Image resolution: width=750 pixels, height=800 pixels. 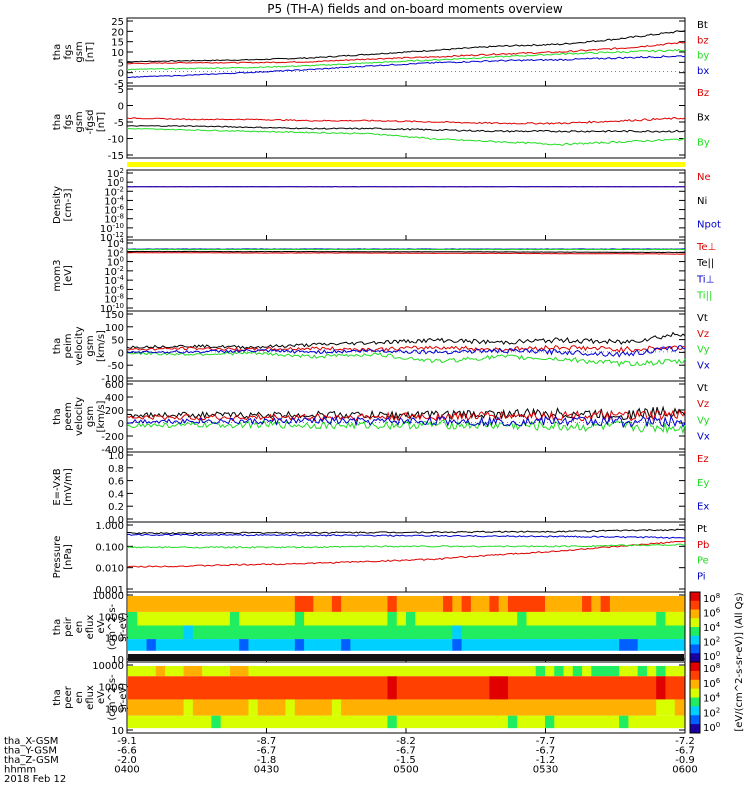 What do you see at coordinates (116, 494) in the screenshot?
I see `y-tick-label: 0.4` at bounding box center [116, 494].